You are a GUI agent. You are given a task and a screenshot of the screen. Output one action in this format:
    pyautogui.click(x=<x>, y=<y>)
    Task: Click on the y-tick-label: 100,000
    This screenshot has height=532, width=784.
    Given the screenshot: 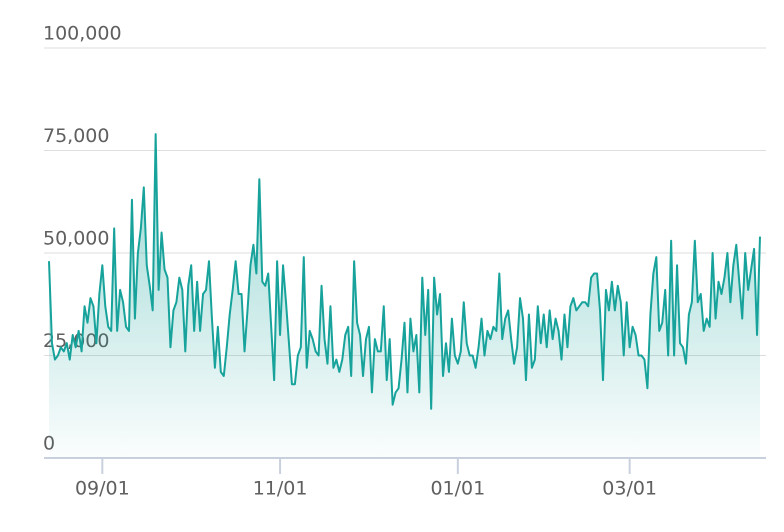 What is the action you would take?
    pyautogui.click(x=82, y=34)
    